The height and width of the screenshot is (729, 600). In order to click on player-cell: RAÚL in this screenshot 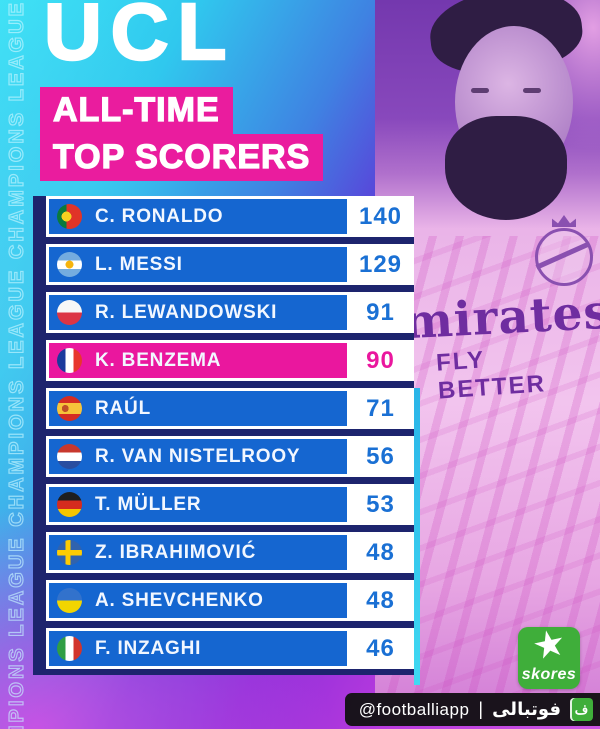, I will do `click(198, 408)`.